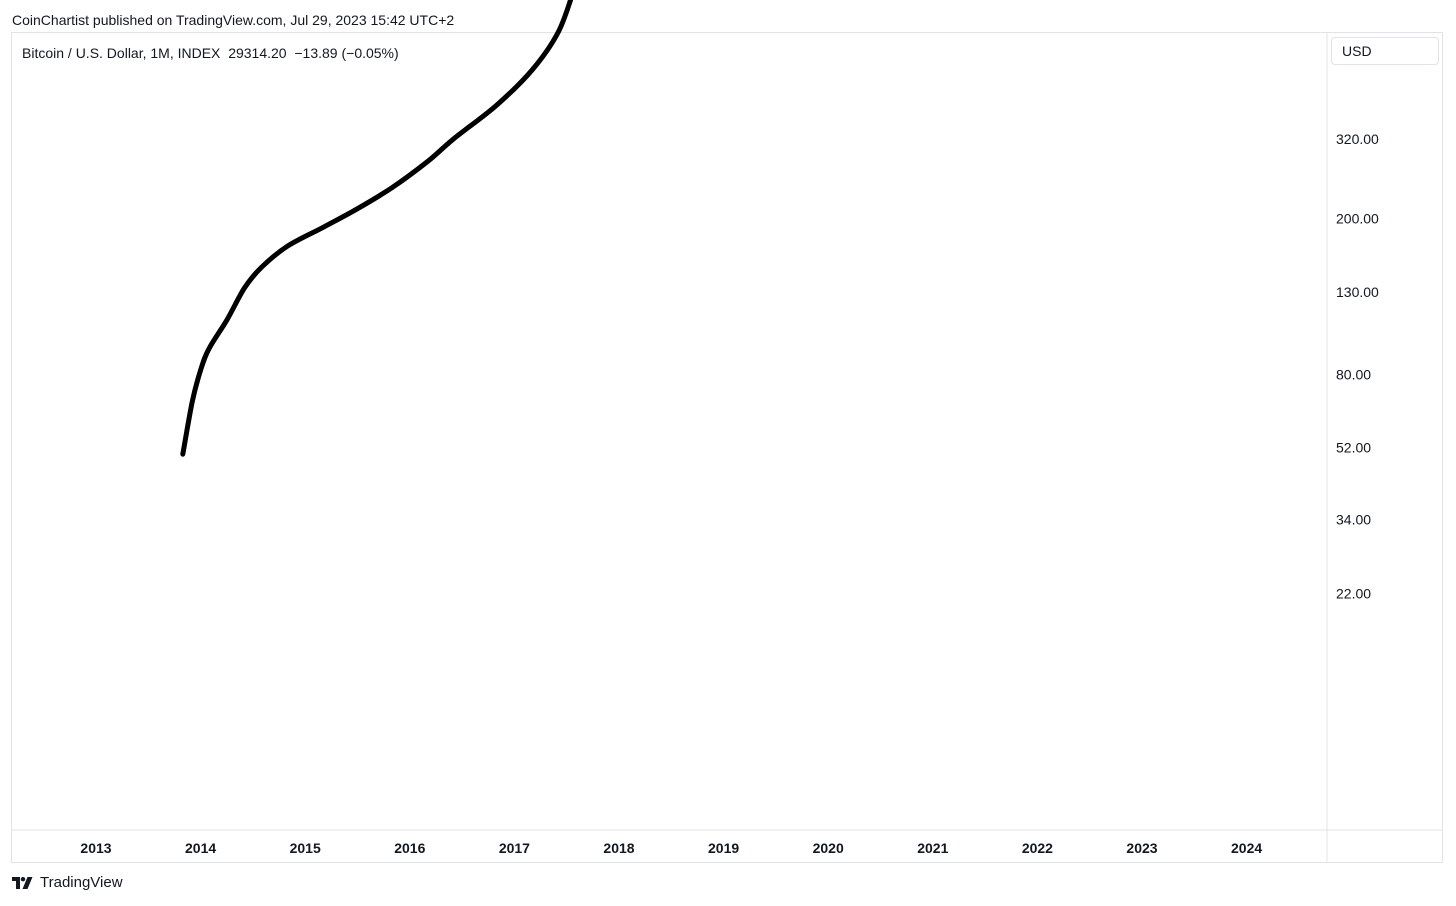 Image resolution: width=1456 pixels, height=906 pixels. I want to click on x-tick-label: 2014, so click(200, 848).